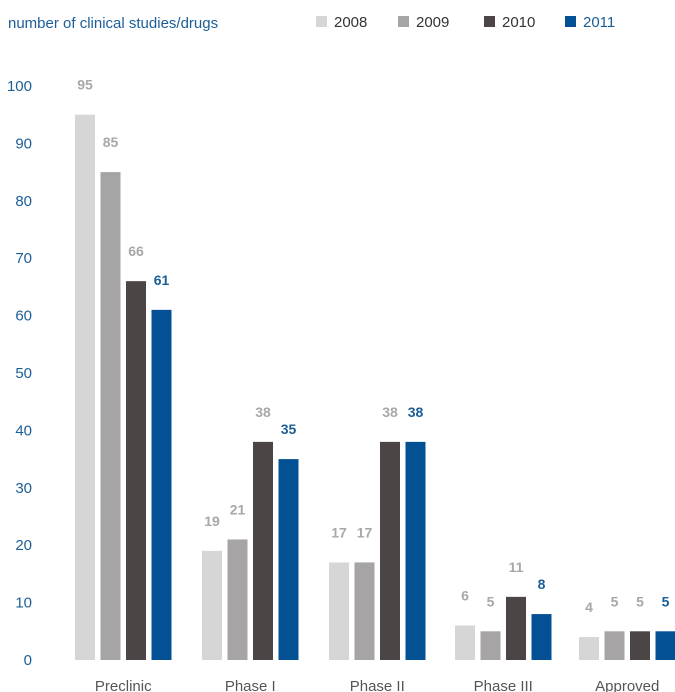 The width and height of the screenshot is (675, 692). Describe the element at coordinates (465, 22) in the screenshot. I see `legend: 2008 2009 2010 2011` at that location.